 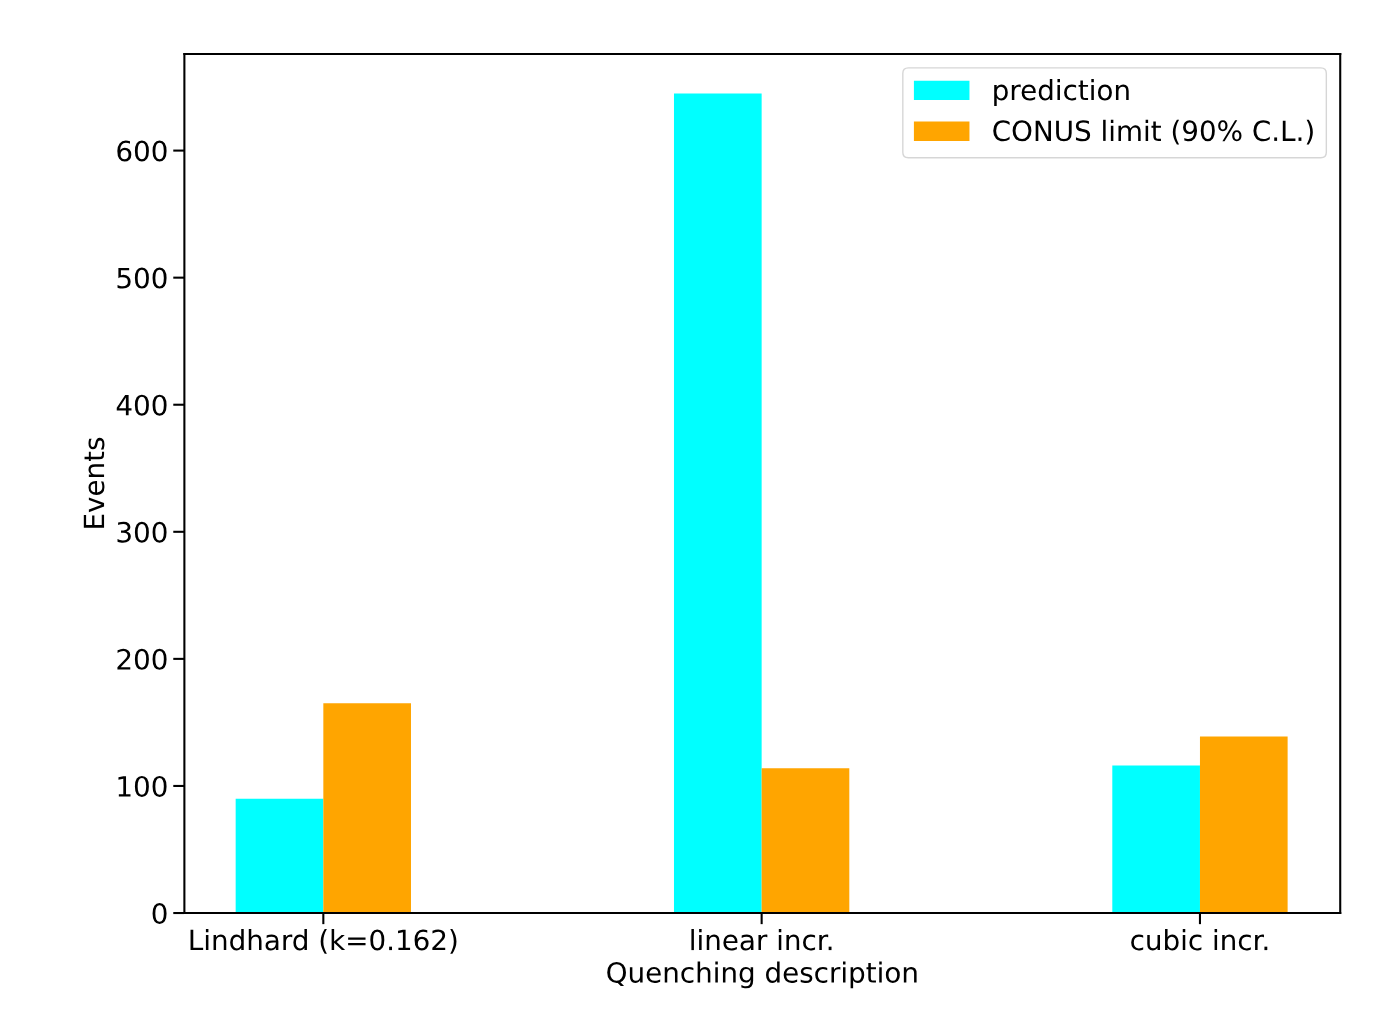 I want to click on y-tick-label: 200, so click(x=142, y=659).